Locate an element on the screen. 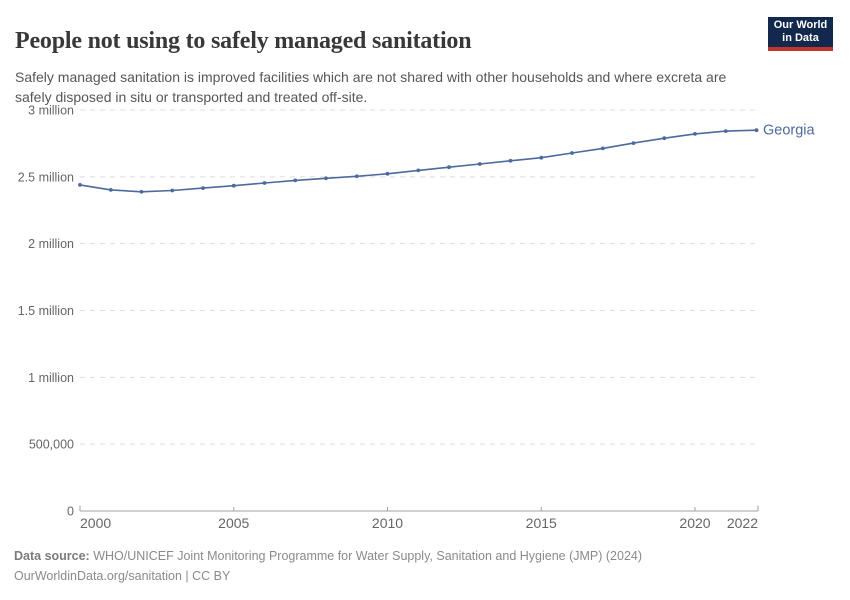 This screenshot has height=600, width=850. logo-text-line1: Our World is located at coordinates (800, 25).